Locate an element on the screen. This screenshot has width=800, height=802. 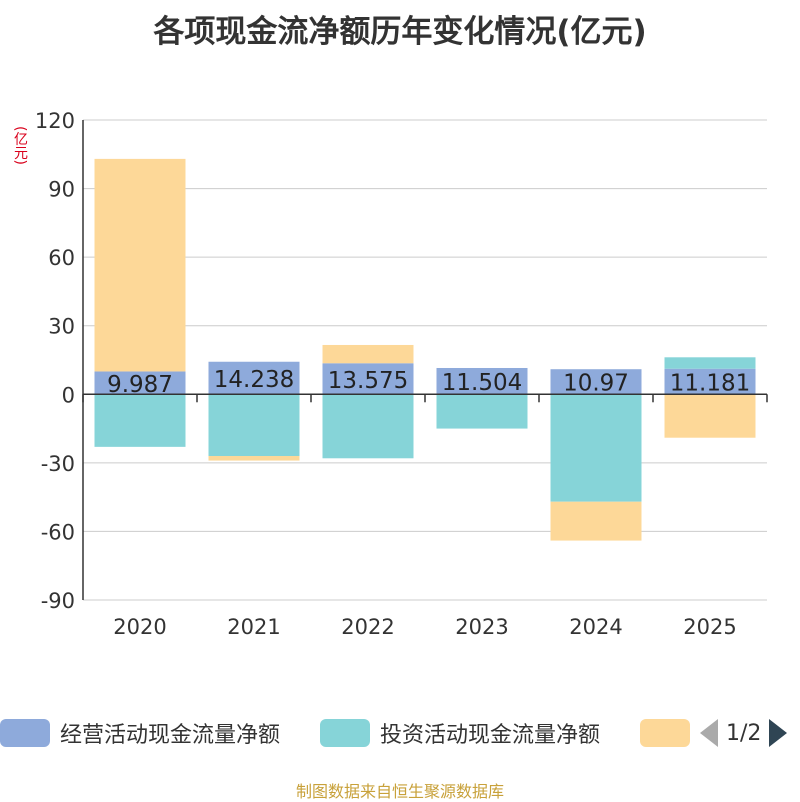
bar-series2-2025 is located at coordinates (710, 416).